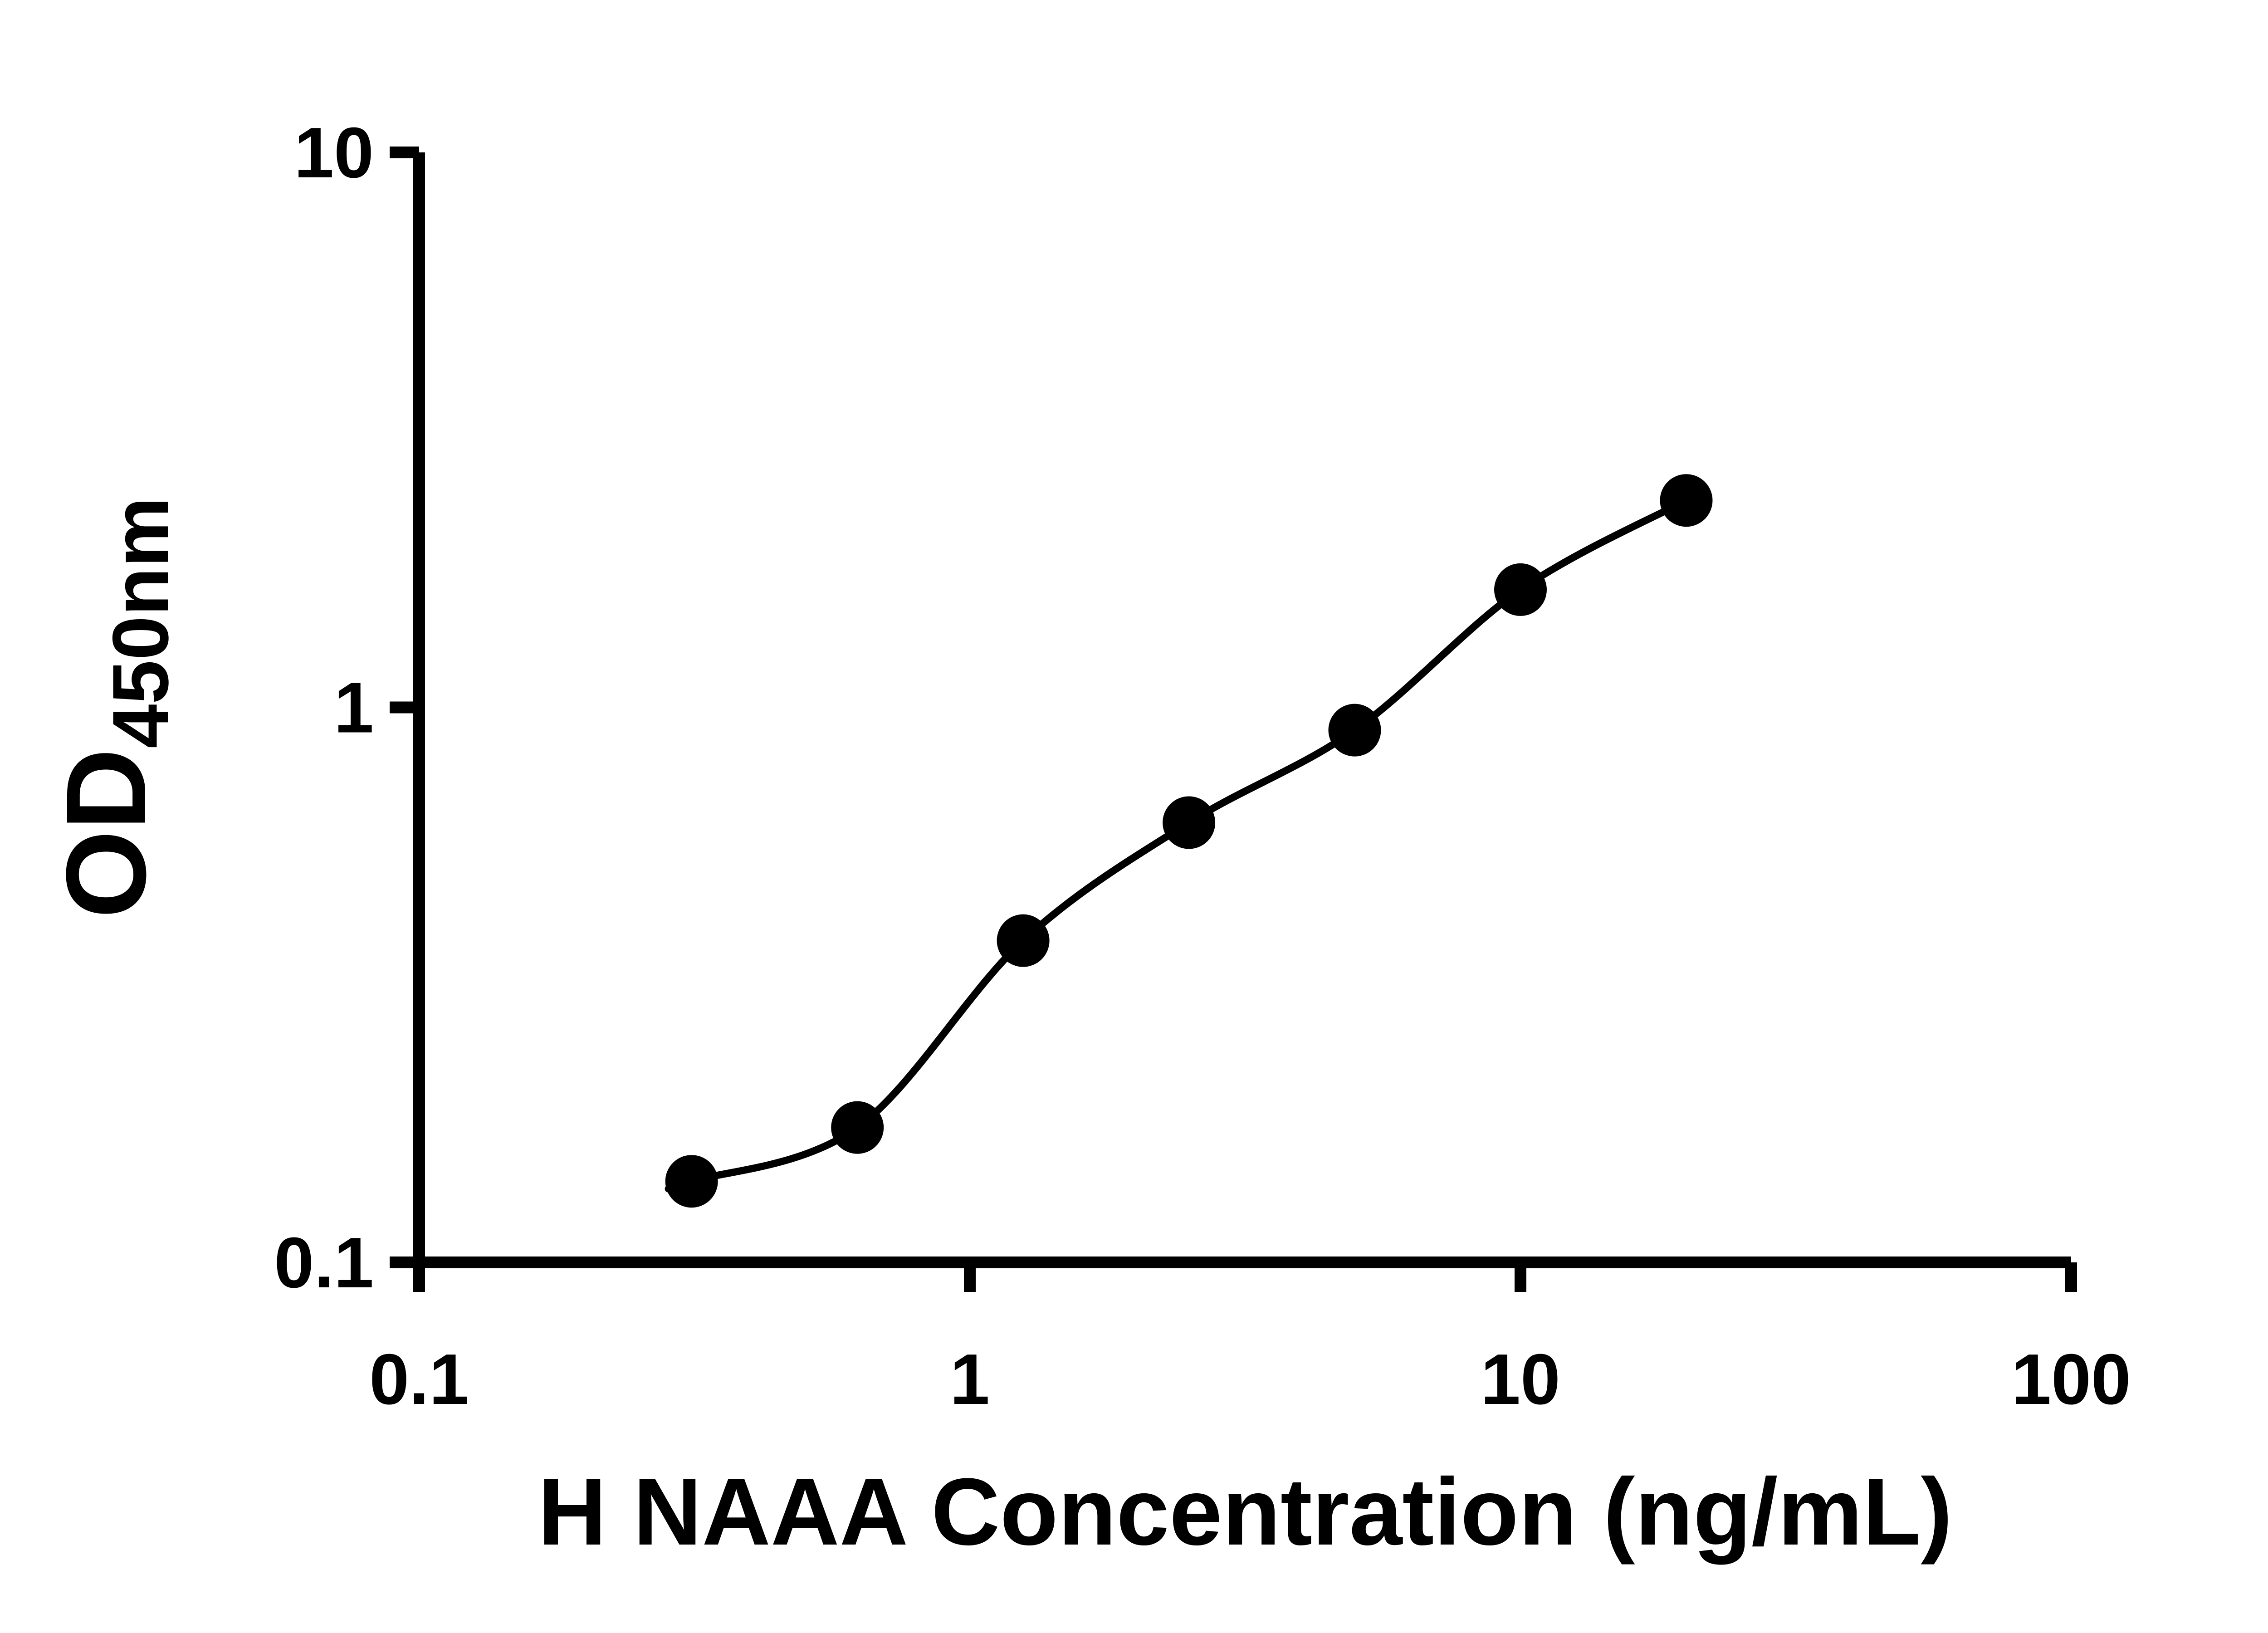 Image resolution: width=2268 pixels, height=1633 pixels. Describe the element at coordinates (1246, 1511) in the screenshot. I see `x-axis-title: H NAAA Concentration (ng/mL)` at that location.